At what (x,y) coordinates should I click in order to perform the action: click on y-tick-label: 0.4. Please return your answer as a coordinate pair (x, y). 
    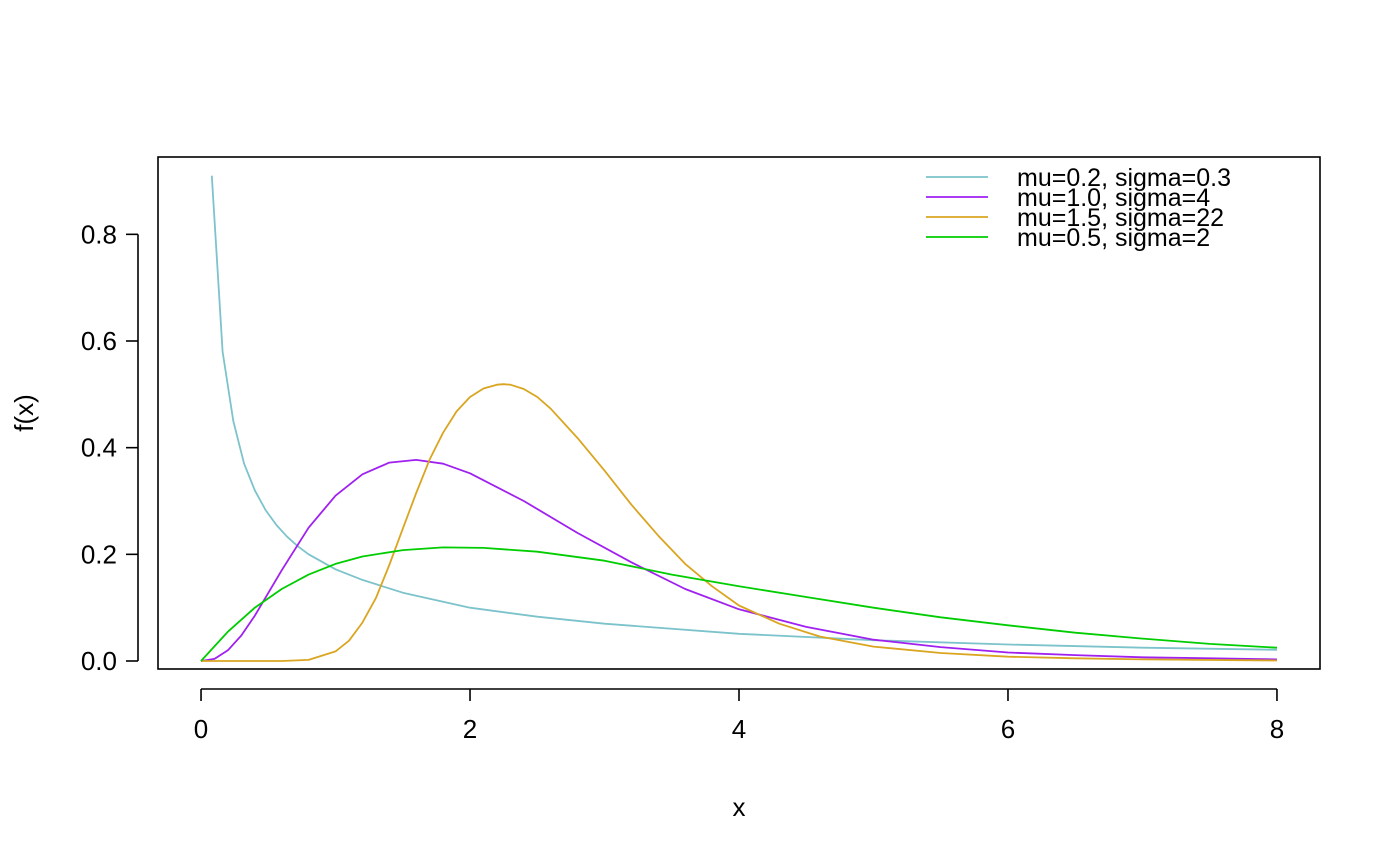
    Looking at the image, I should click on (99, 448).